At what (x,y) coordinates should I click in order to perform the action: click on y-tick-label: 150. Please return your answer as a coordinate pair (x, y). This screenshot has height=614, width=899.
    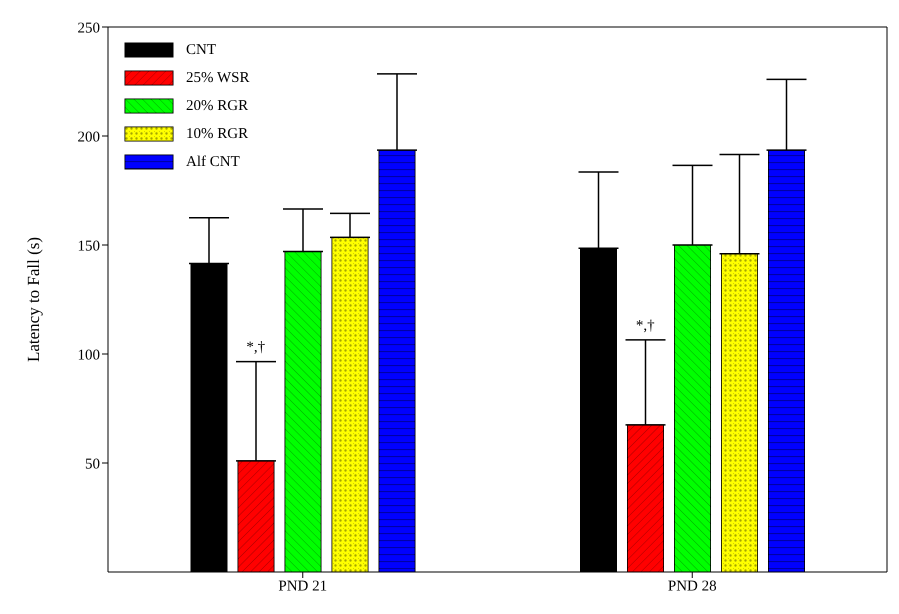
    Looking at the image, I should click on (89, 246).